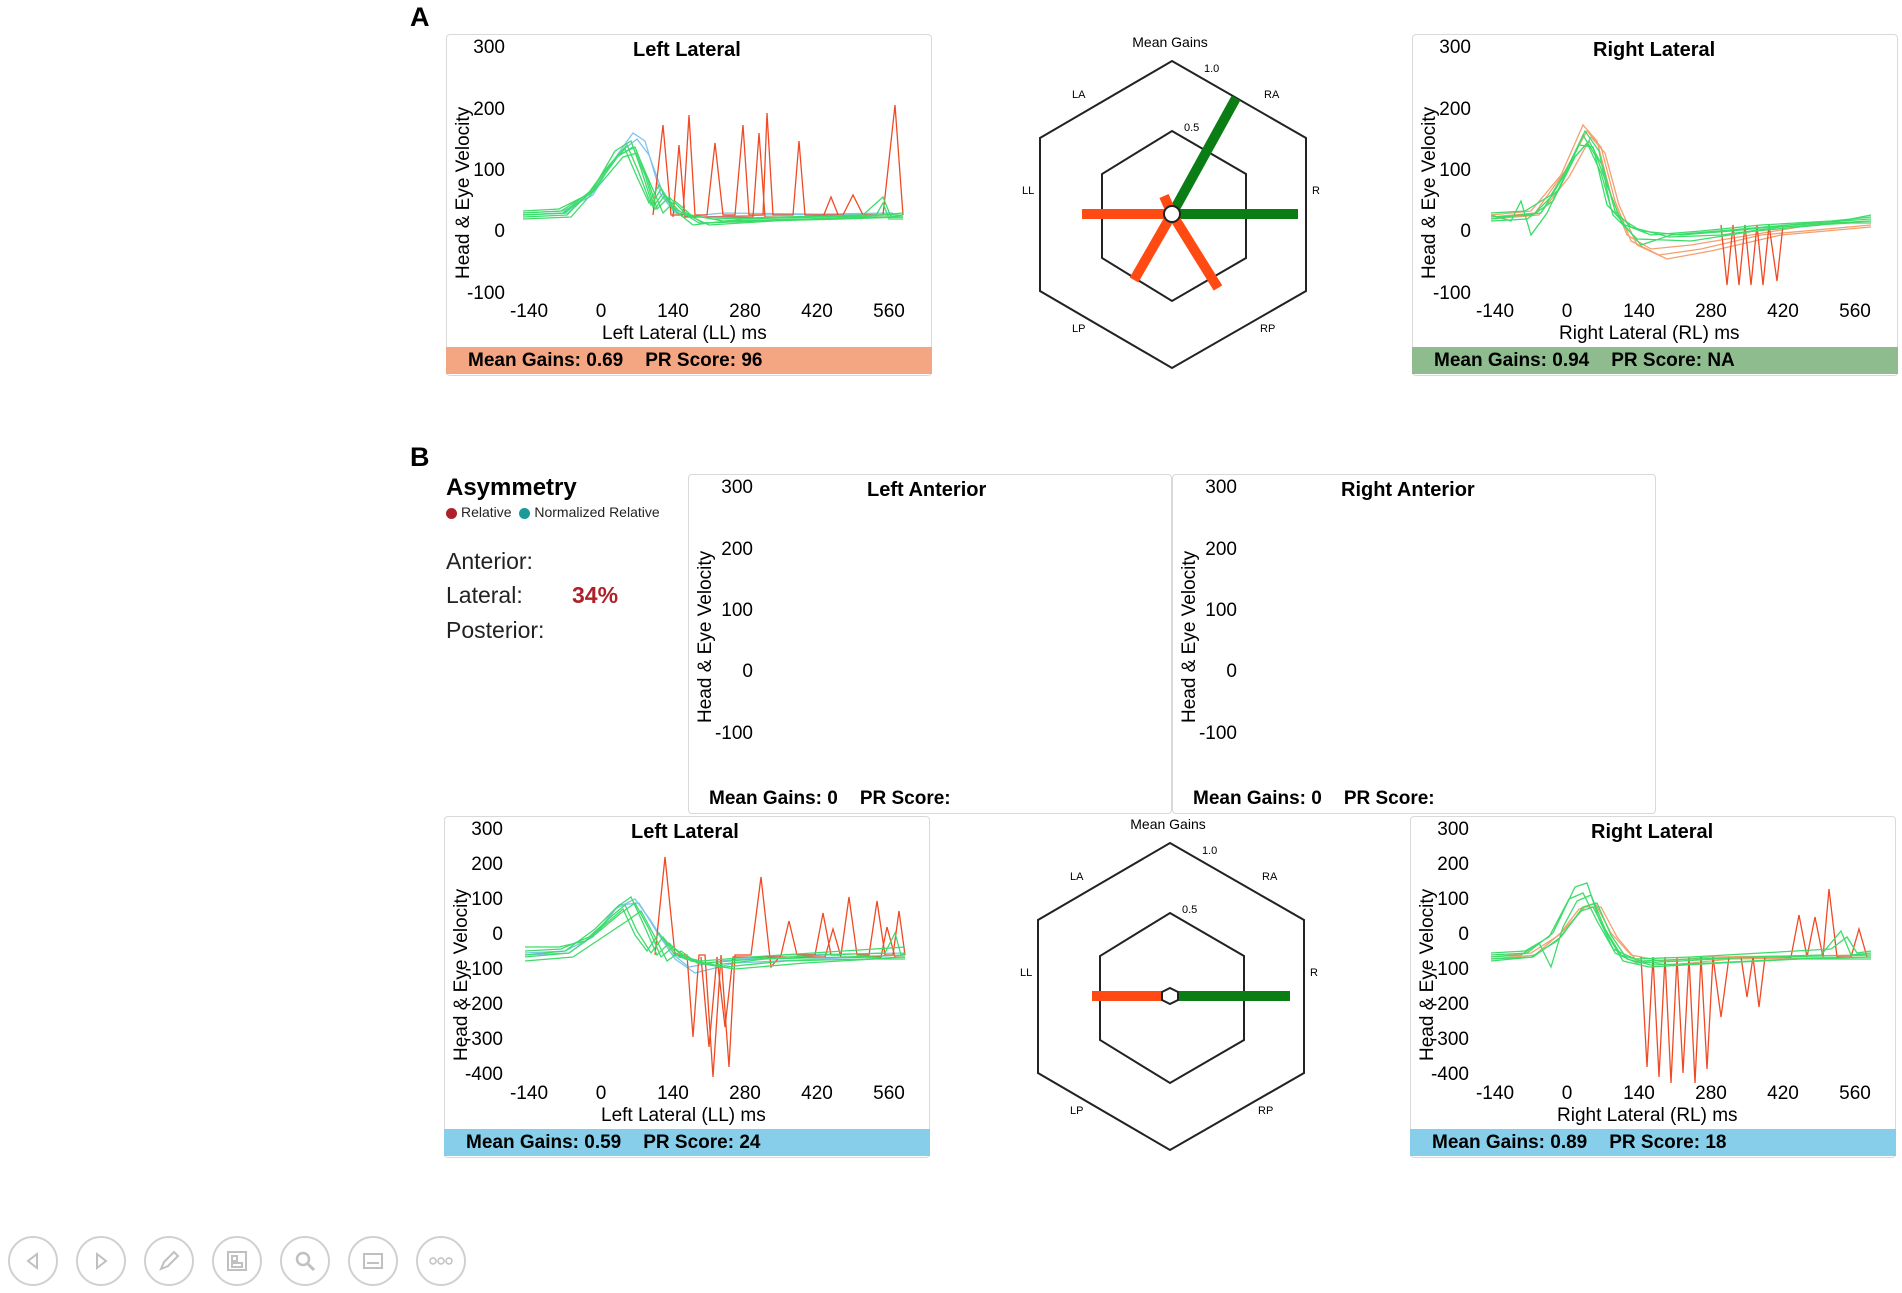 This screenshot has width=1902, height=1293. What do you see at coordinates (489, 561) in the screenshot?
I see `asymmetry-anterior-label: Anterior:` at bounding box center [489, 561].